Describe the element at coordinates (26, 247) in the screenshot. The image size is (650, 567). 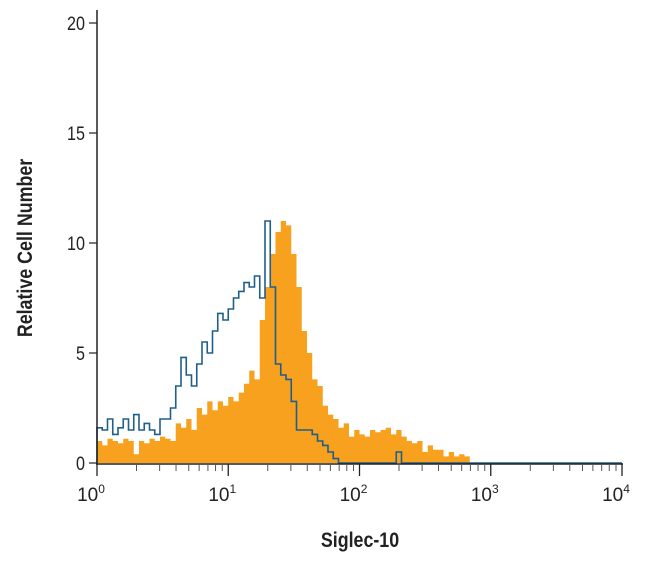
I see `y-axis-title: Relative Cell Number` at that location.